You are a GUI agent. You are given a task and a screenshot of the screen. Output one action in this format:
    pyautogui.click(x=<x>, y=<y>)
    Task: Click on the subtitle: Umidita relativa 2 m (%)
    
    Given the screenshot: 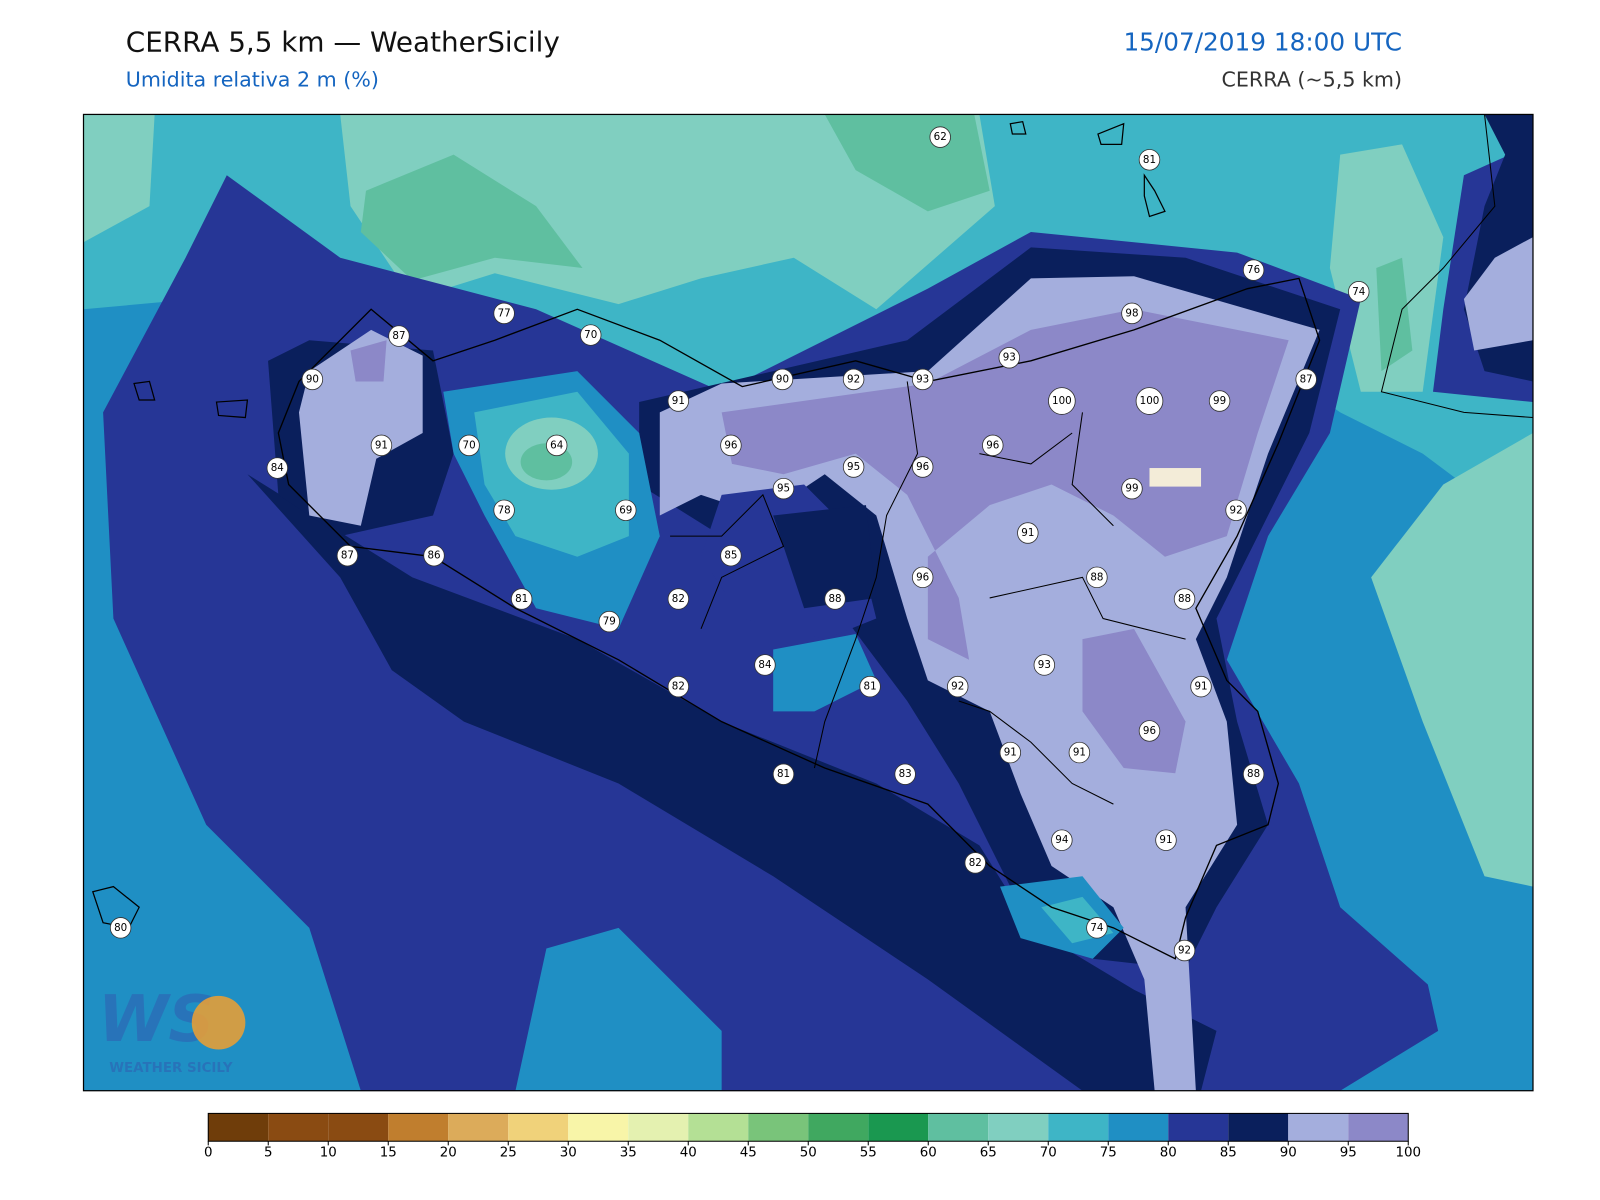 What is the action you would take?
    pyautogui.click(x=252, y=79)
    